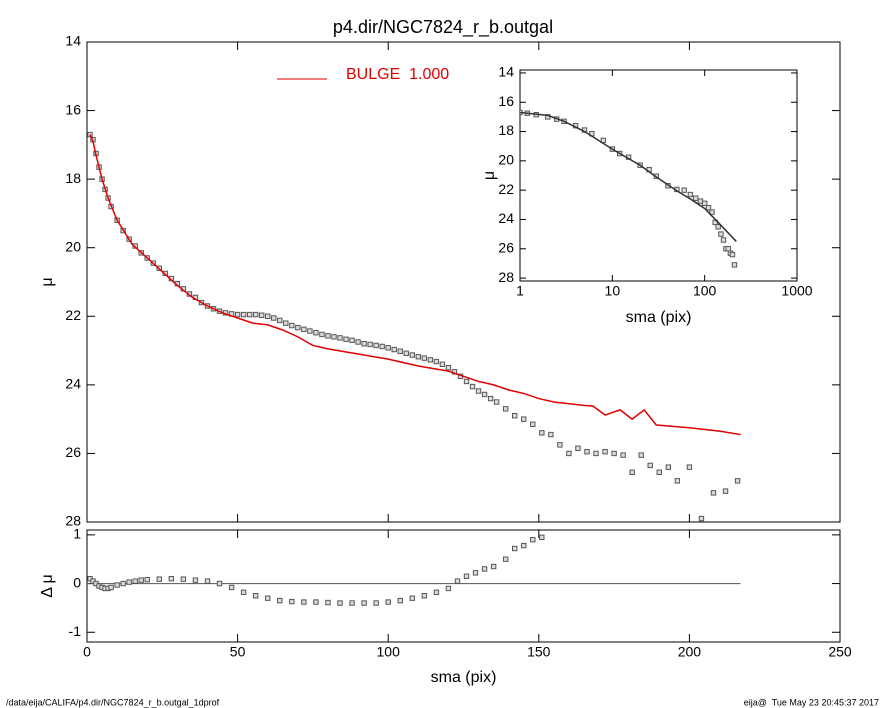  Describe the element at coordinates (87, 652) in the screenshot. I see `x-tick-label: 0` at that location.